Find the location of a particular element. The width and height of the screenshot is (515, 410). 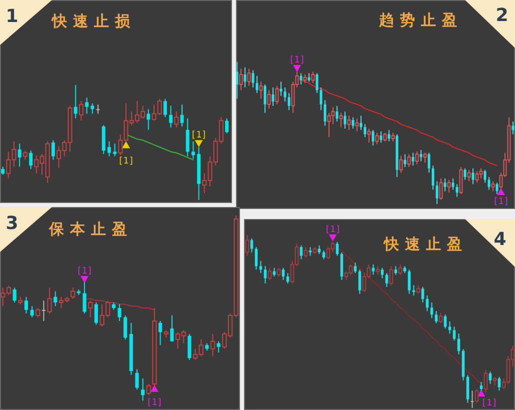

annotation: 3 is located at coordinates (12, 223).